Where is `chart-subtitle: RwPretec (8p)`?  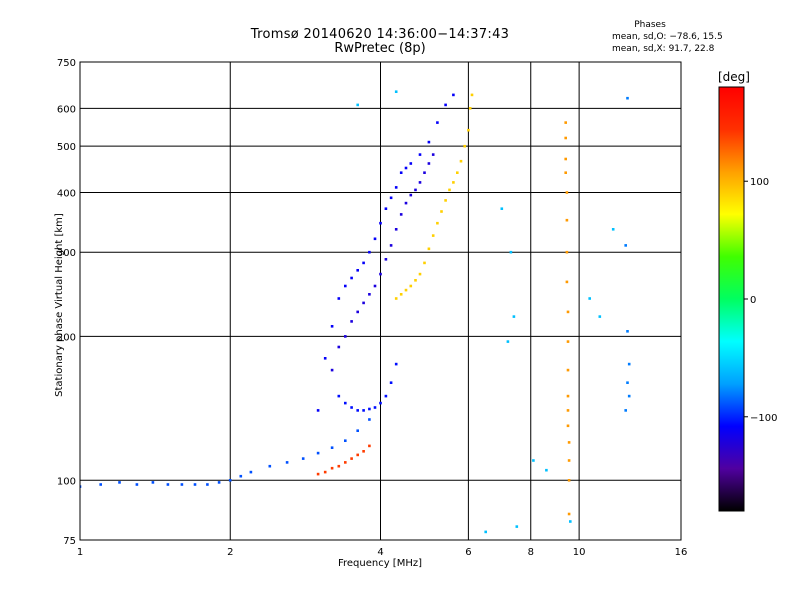 chart-subtitle: RwPretec (8p) is located at coordinates (380, 48).